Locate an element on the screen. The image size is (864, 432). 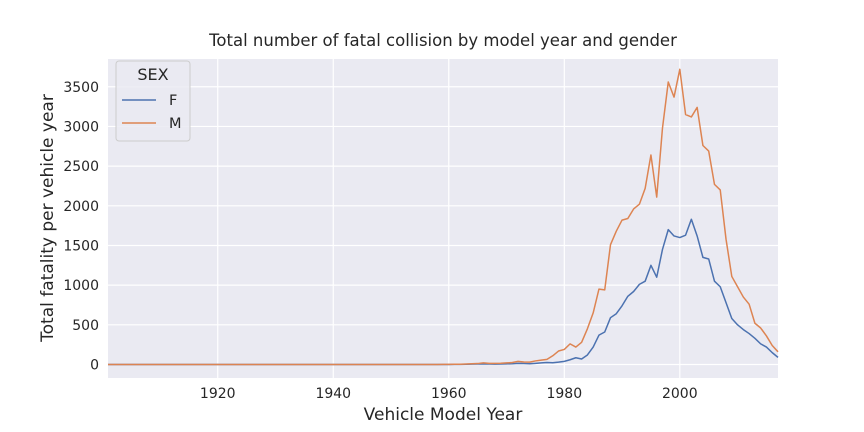
legend-box is located at coordinates (153, 101).